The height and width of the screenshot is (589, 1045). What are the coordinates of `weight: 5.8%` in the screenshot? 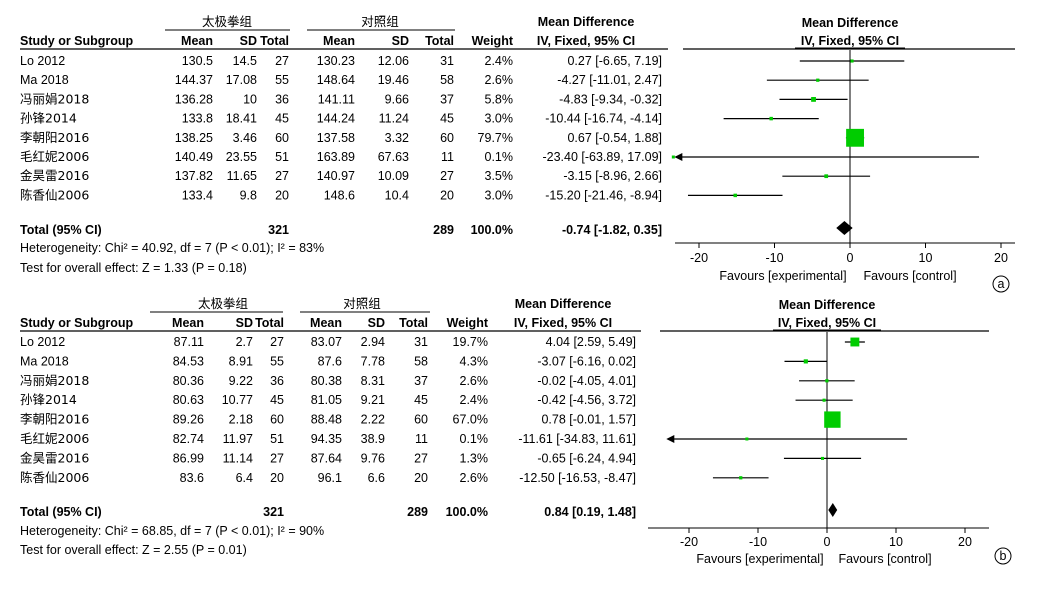 It's located at (499, 99).